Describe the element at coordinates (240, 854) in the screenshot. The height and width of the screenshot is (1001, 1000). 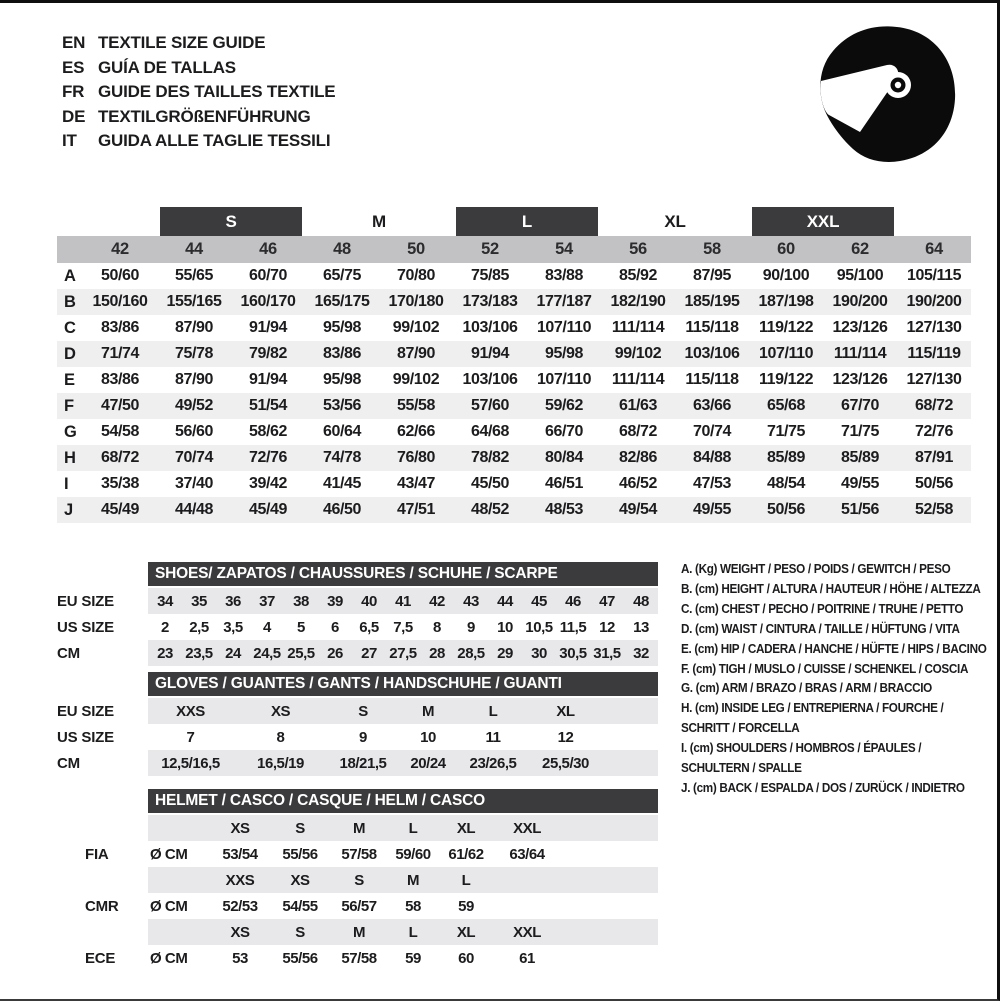
I see `helmet-value-cell: 53/54` at that location.